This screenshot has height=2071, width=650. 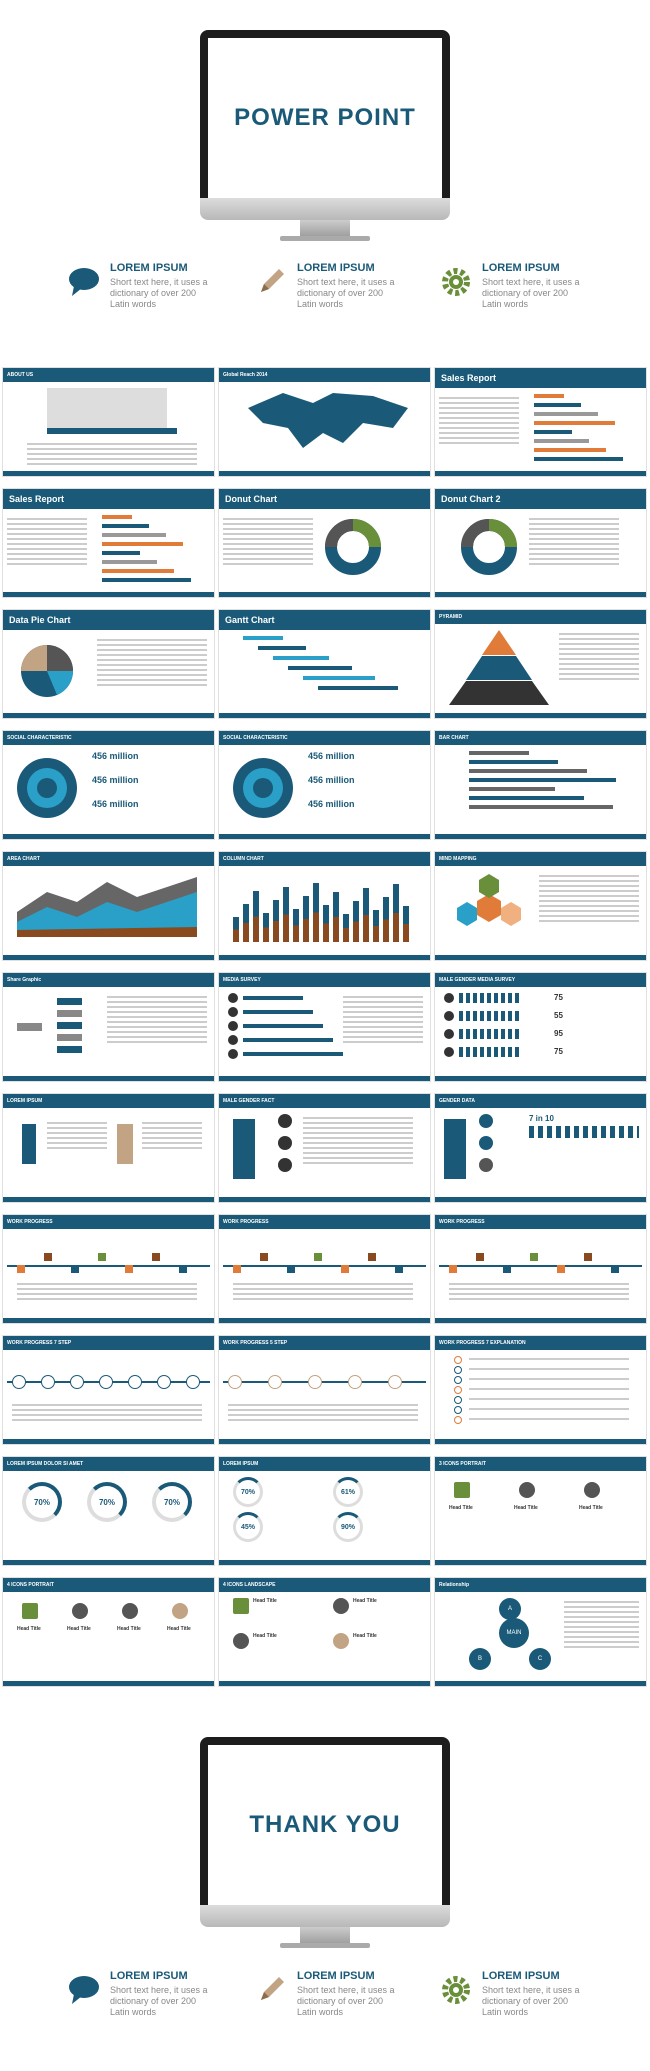 What do you see at coordinates (348, 1527) in the screenshot?
I see `percent-ring: 90%` at bounding box center [348, 1527].